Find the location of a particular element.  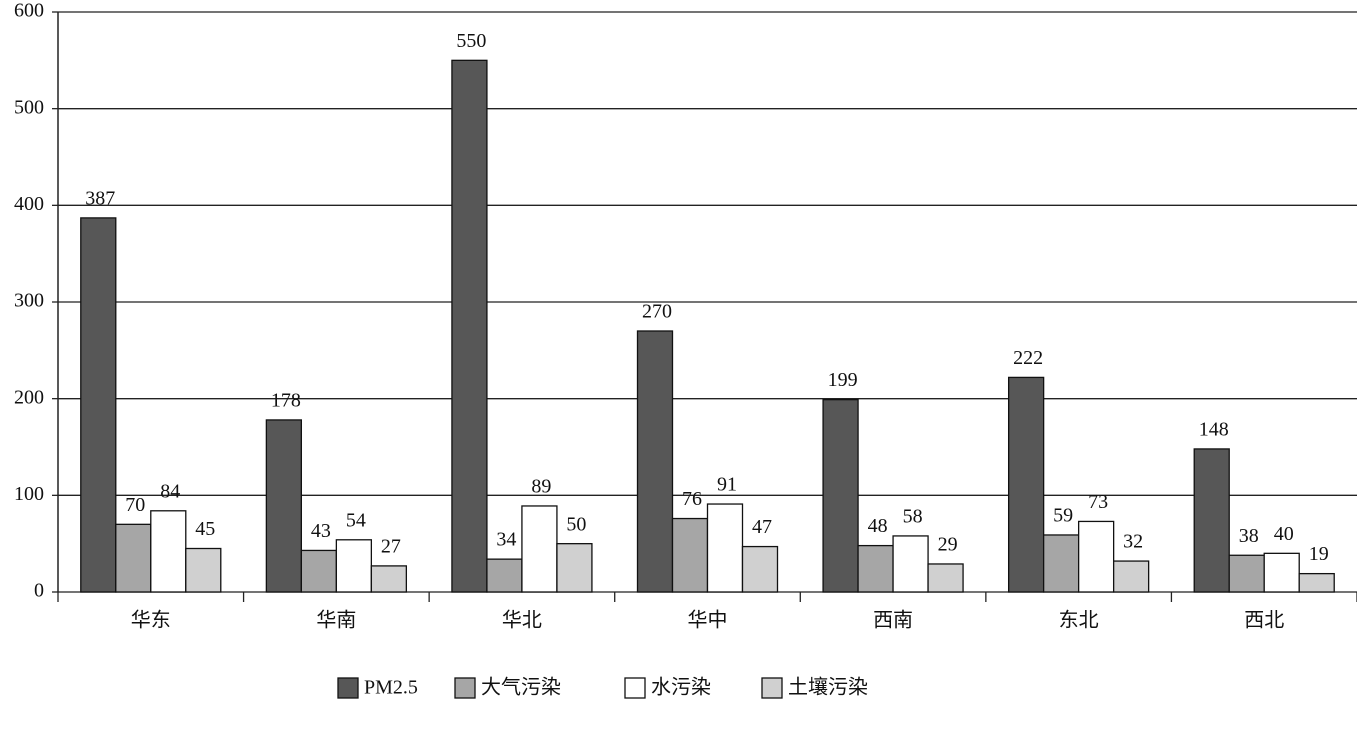

value-label: 48 is located at coordinates (878, 526).